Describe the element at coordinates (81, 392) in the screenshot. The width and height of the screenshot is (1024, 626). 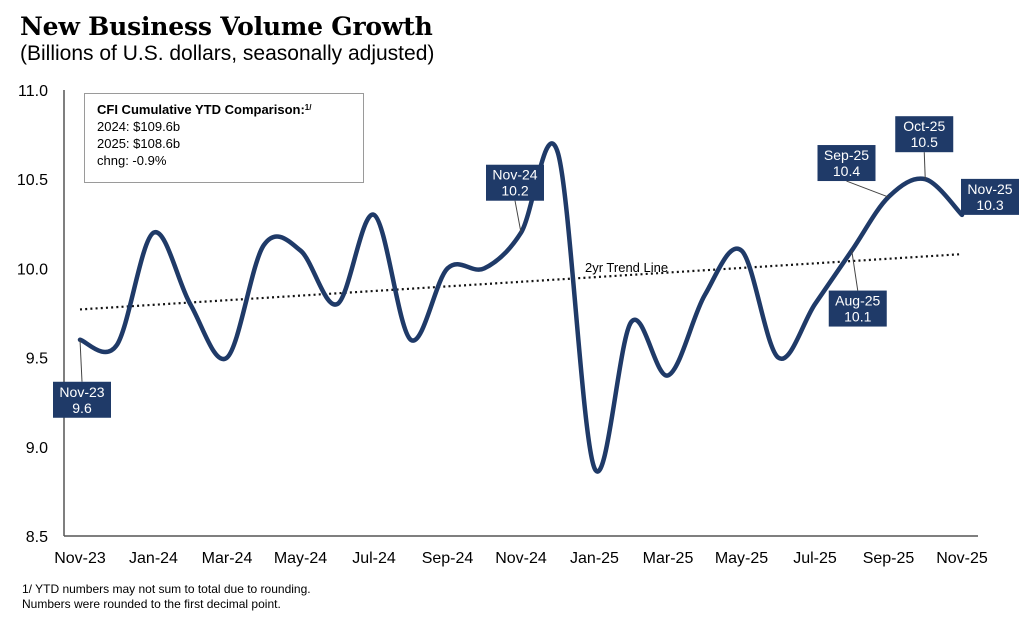
I see `callout-month: Nov-23` at that location.